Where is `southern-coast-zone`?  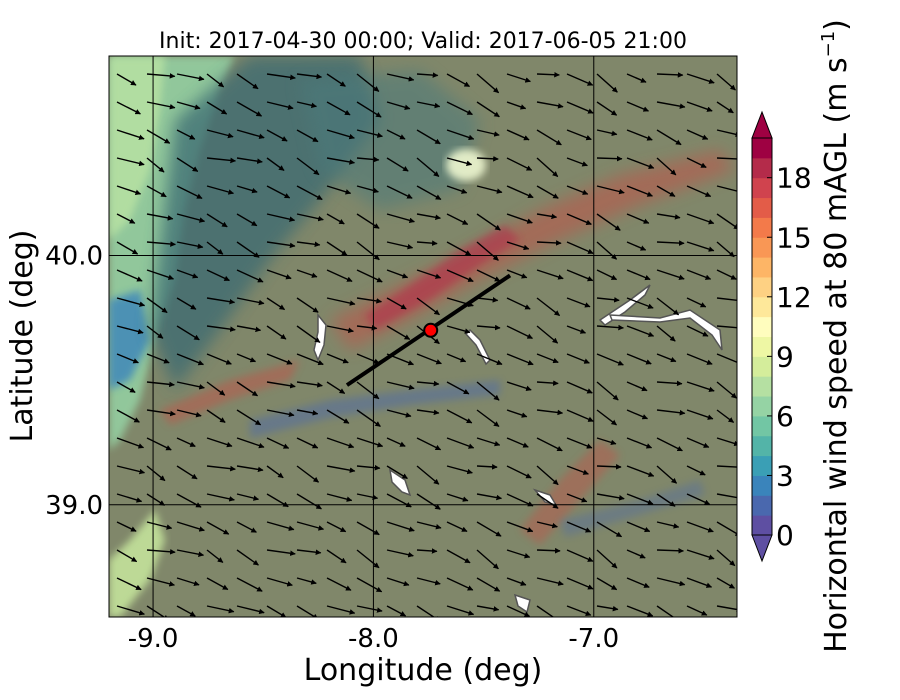
southern-coast-zone is located at coordinates (137, 563).